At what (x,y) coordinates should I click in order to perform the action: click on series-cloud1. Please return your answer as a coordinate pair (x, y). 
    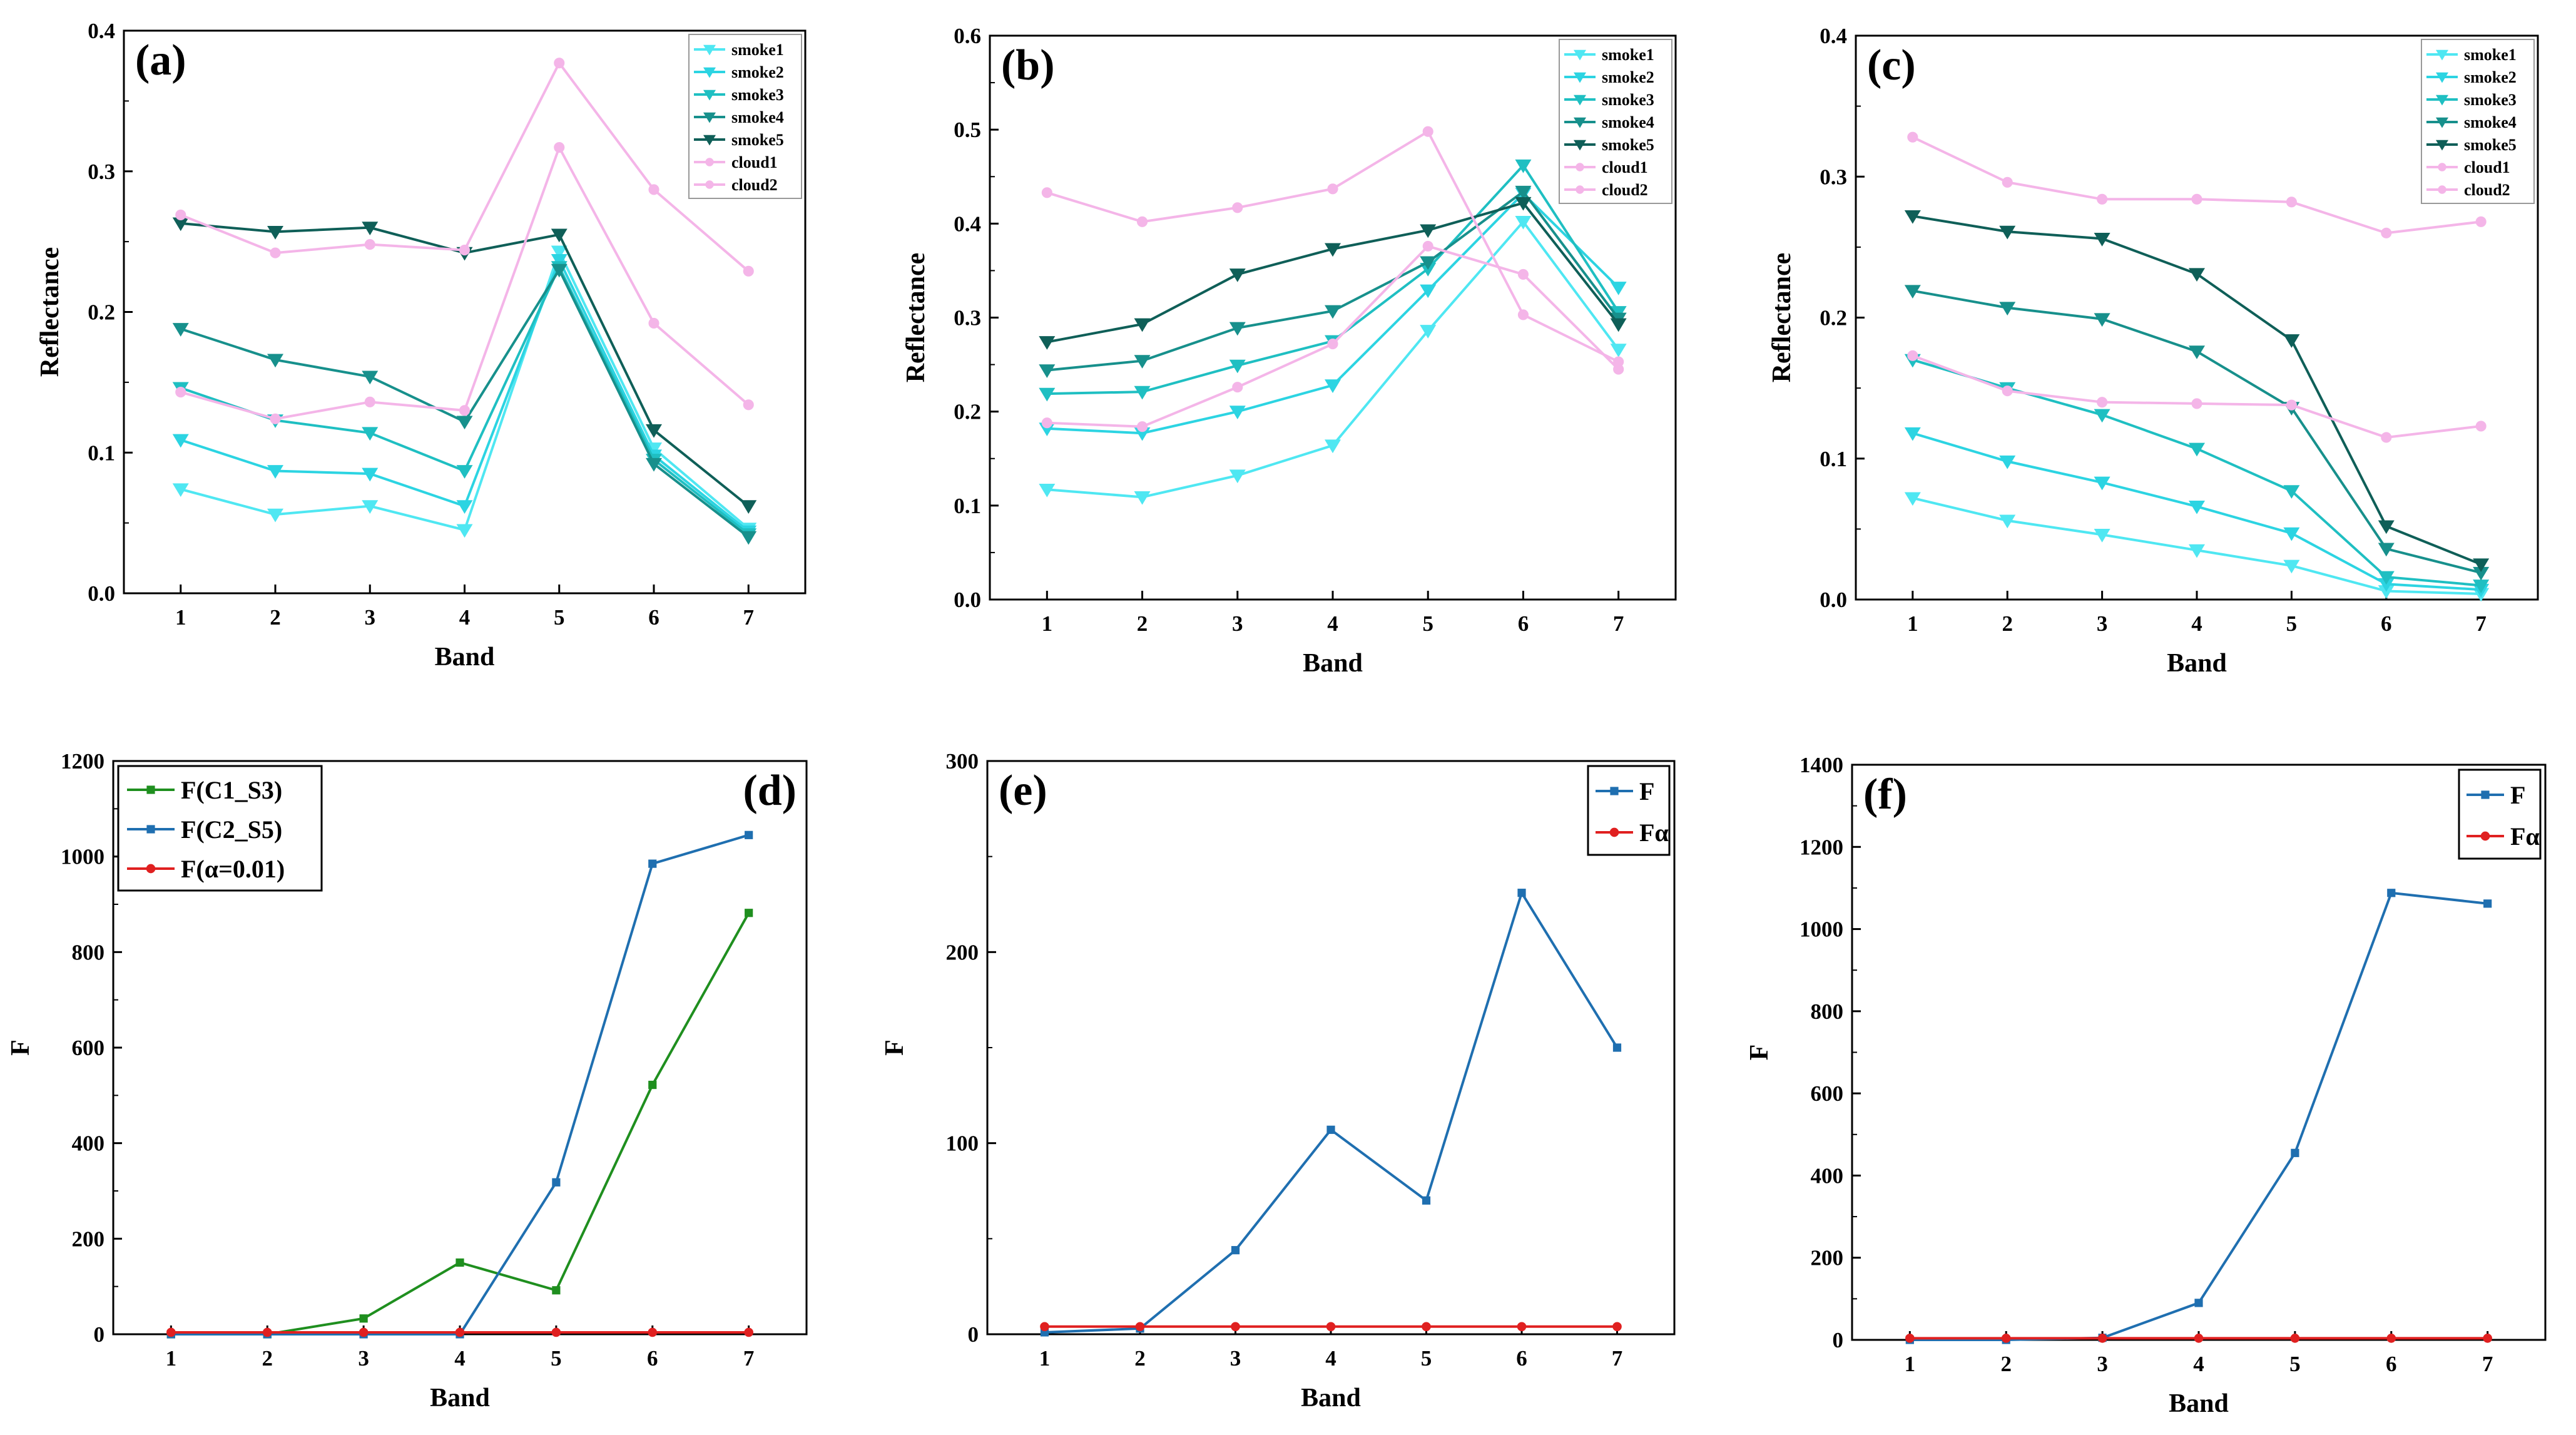
    Looking at the image, I should click on (465, 282).